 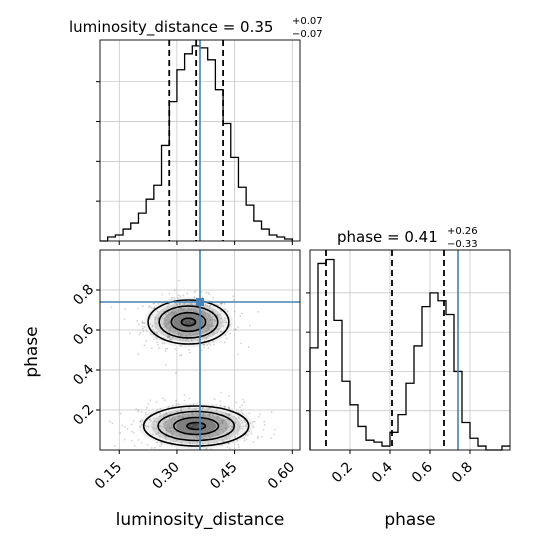 What do you see at coordinates (462, 472) in the screenshot?
I see `phase-x-tick-label: 0.8` at bounding box center [462, 472].